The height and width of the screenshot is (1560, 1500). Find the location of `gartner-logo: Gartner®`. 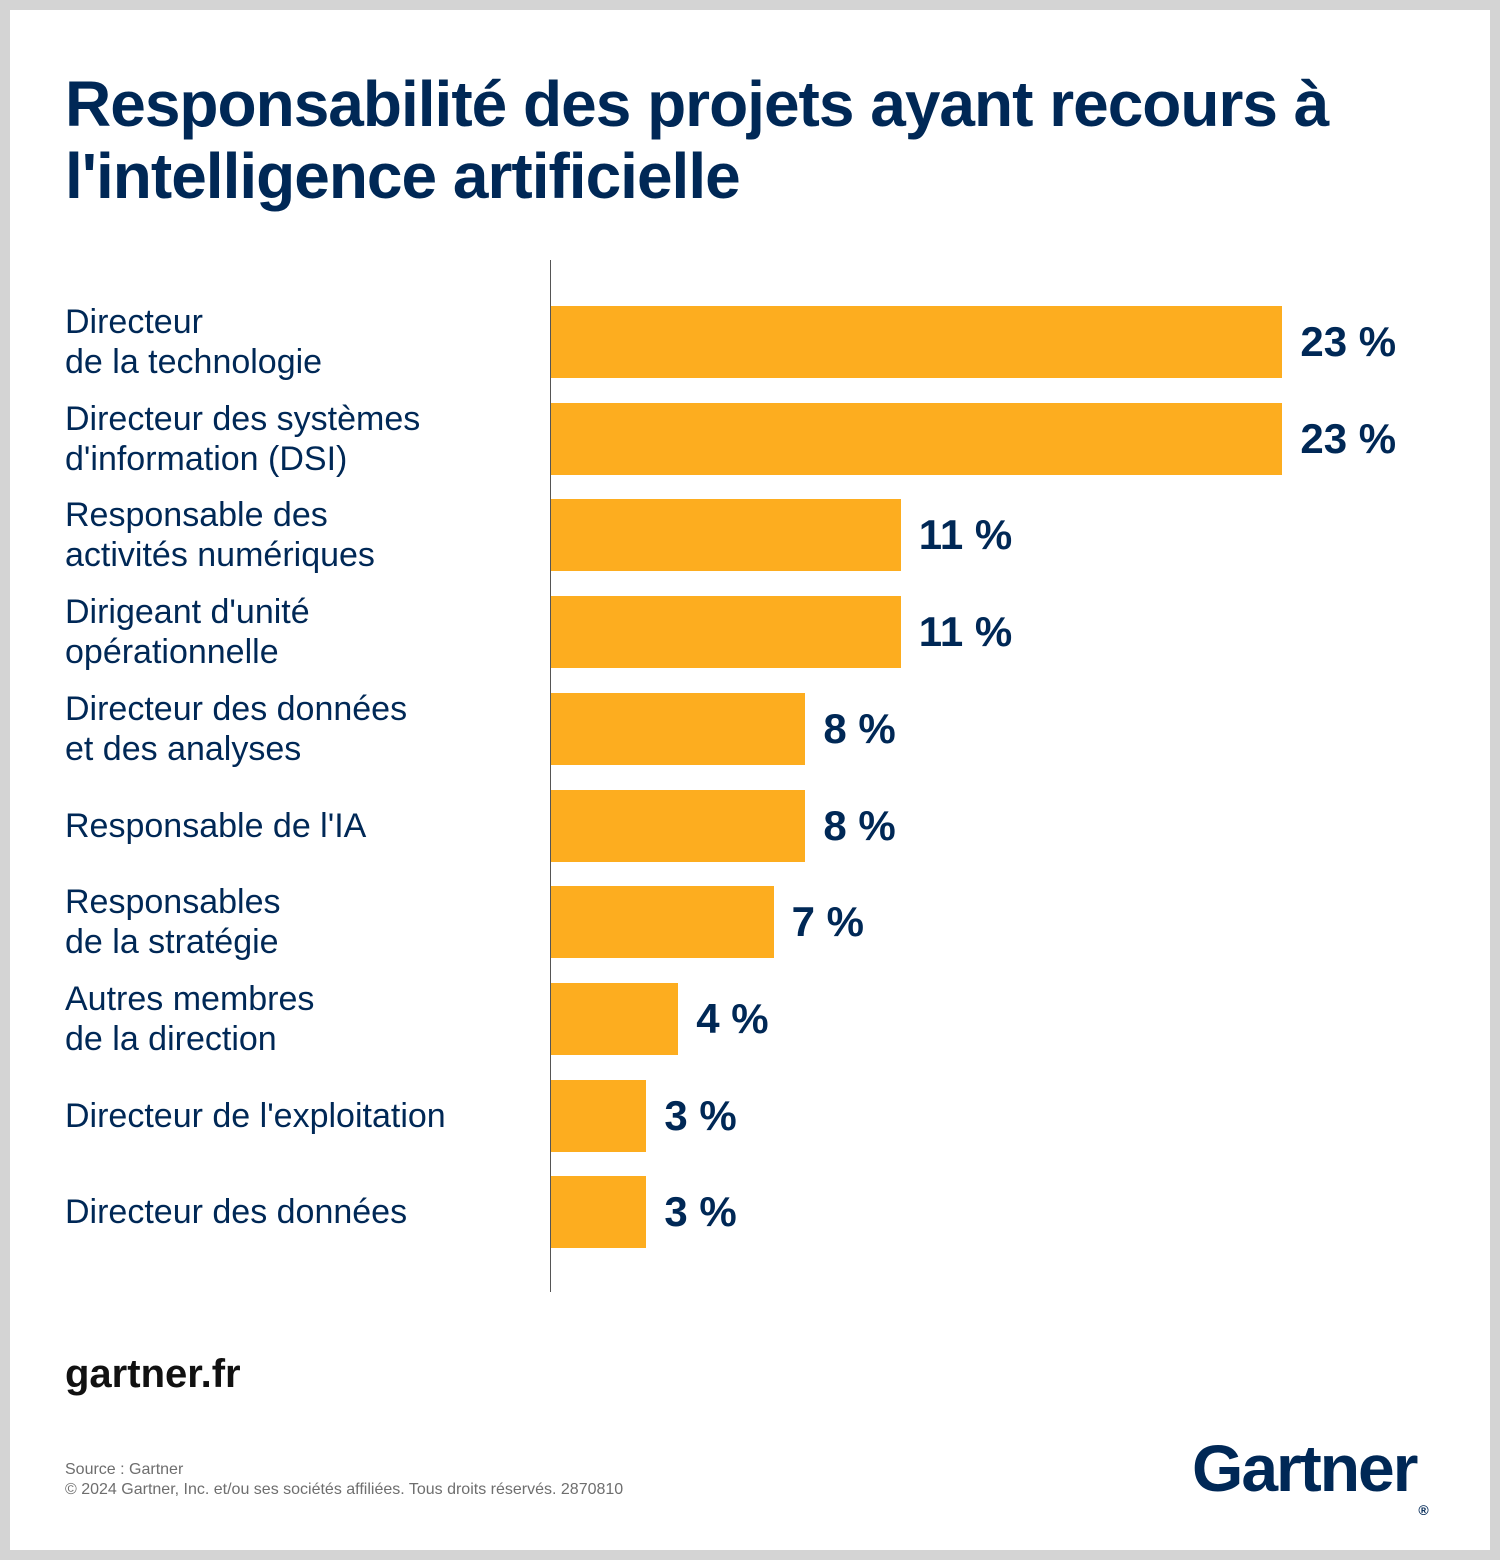

gartner-logo: Gartner® is located at coordinates (1310, 1489).